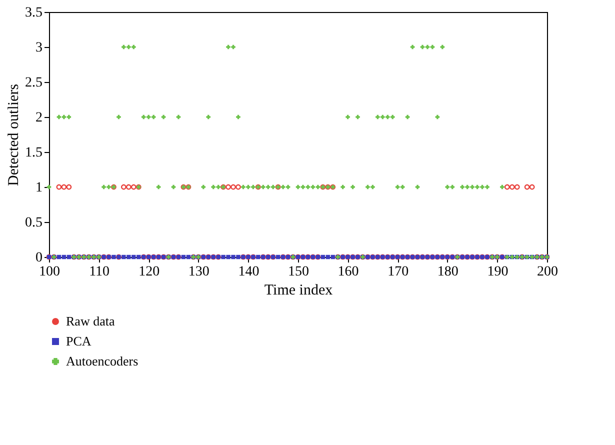 The image size is (615, 445). Describe the element at coordinates (298, 272) in the screenshot. I see `x-tick-label: 150` at that location.